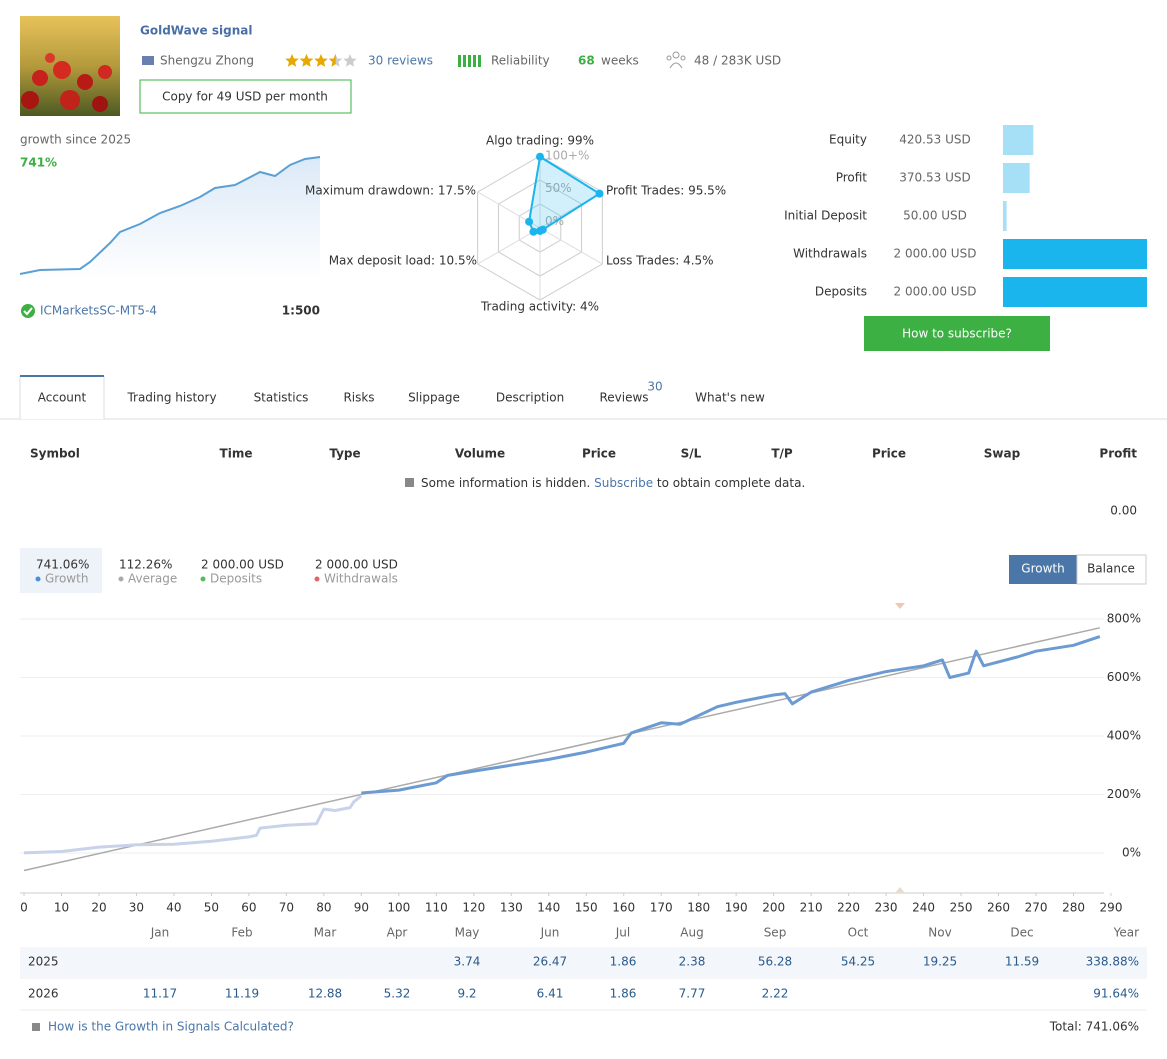 The width and height of the screenshot is (1167, 1059). What do you see at coordinates (773, 908) in the screenshot?
I see `x-tick-label: 200` at bounding box center [773, 908].